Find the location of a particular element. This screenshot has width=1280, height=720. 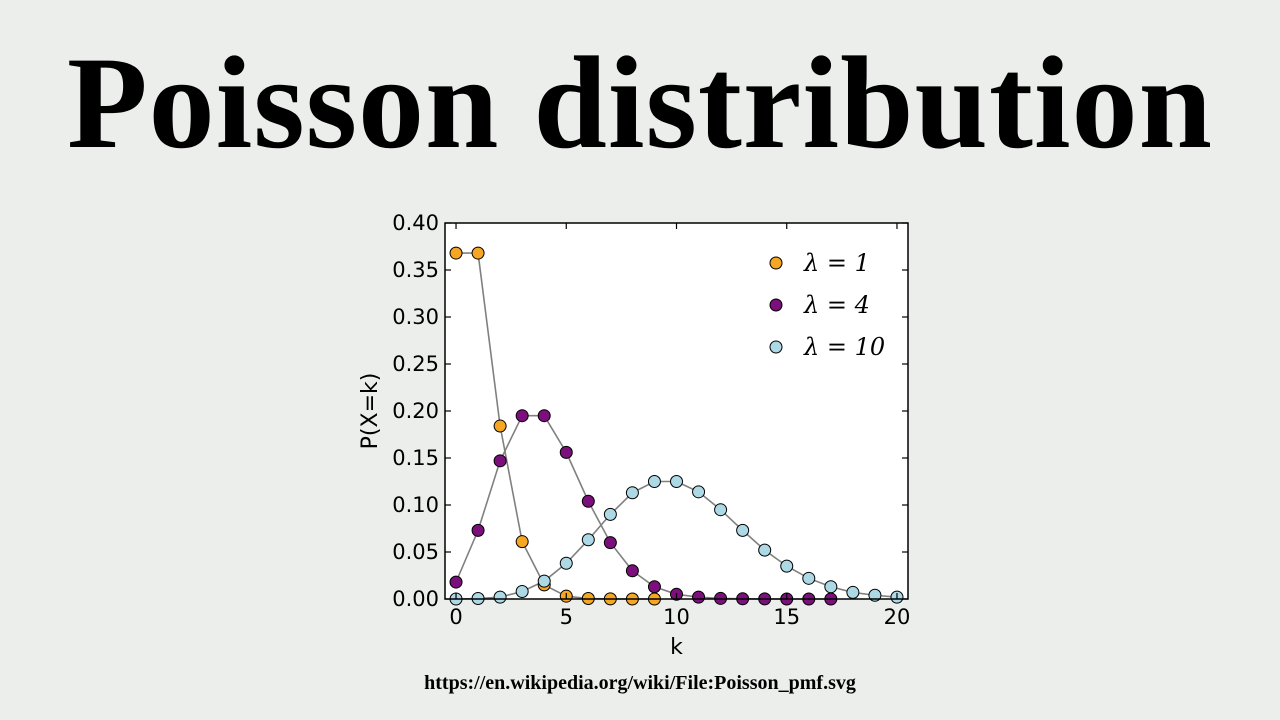

legend-label-1: λ = 4 is located at coordinates (836, 305).